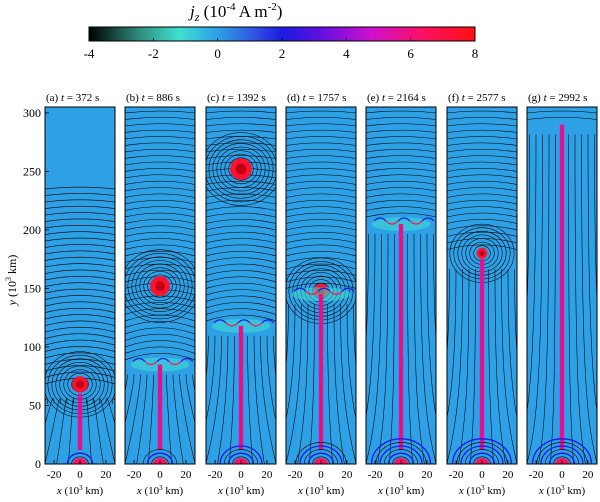  Describe the element at coordinates (487, 98) in the screenshot. I see `panel-time: = 2577 s` at that location.